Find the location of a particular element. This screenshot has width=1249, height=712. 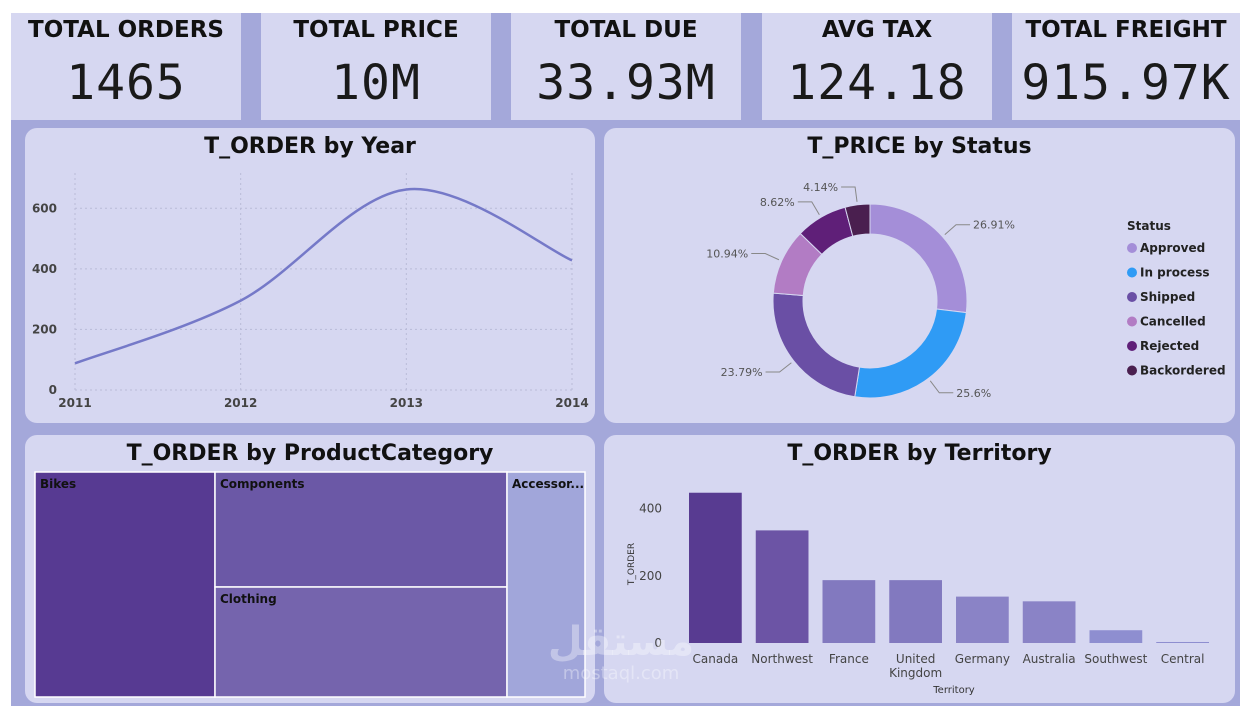

legend-title: Status is located at coordinates (1149, 226).